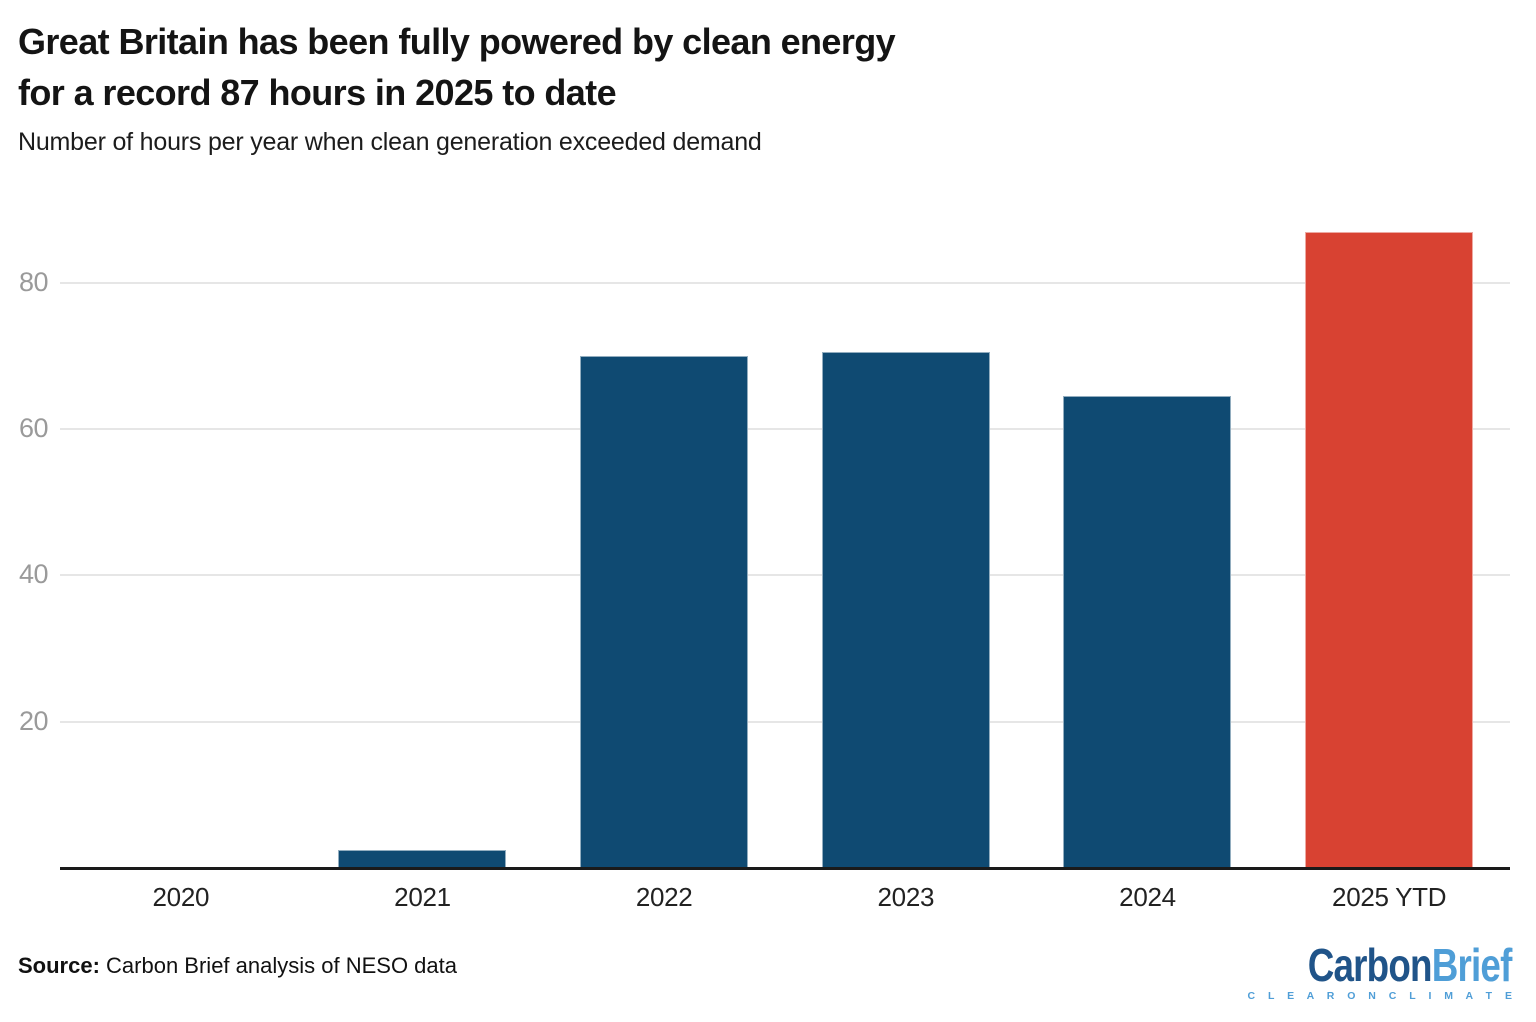  What do you see at coordinates (1472, 965) in the screenshot?
I see `logo-brief-text: Brief` at bounding box center [1472, 965].